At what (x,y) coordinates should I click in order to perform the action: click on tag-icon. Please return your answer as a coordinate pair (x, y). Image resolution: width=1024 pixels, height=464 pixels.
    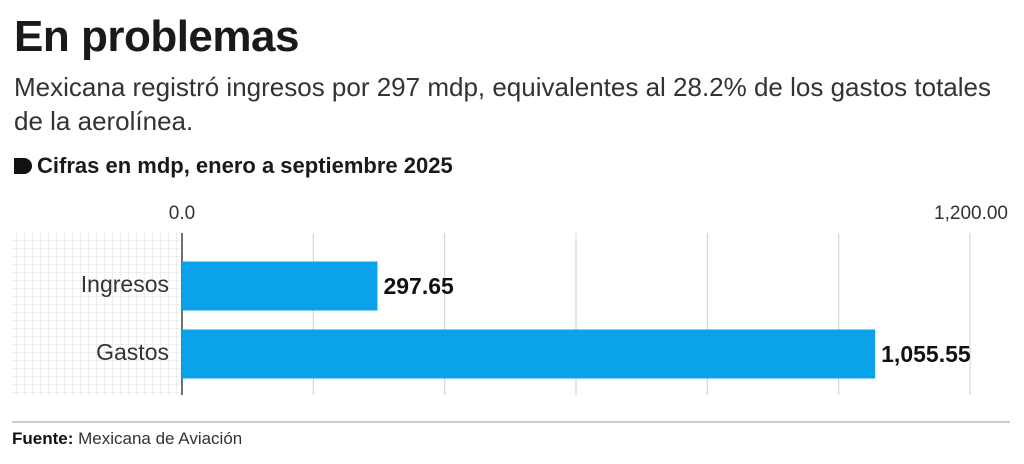
    Looking at the image, I should click on (23, 166).